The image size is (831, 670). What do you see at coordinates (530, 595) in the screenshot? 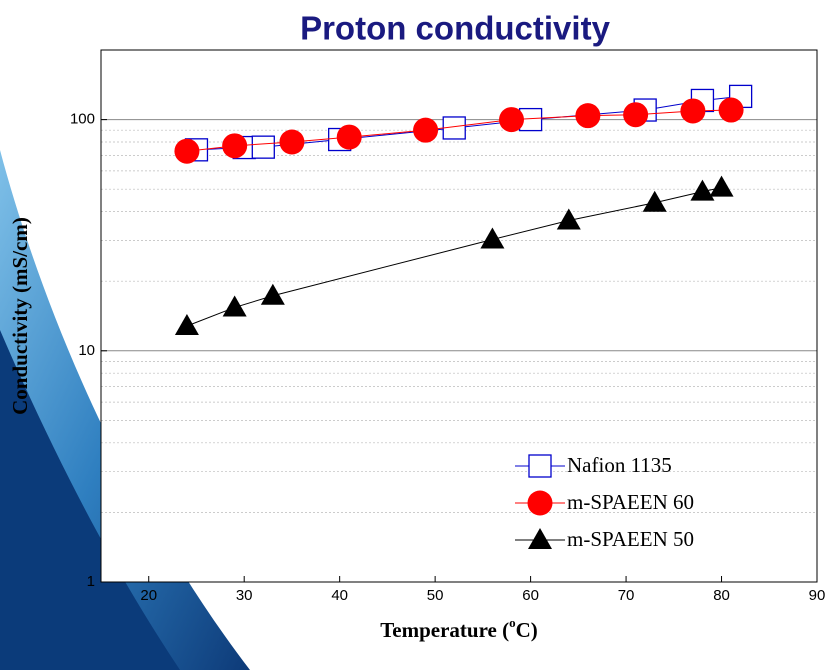
I see `x-tick-label: 60` at bounding box center [530, 595].